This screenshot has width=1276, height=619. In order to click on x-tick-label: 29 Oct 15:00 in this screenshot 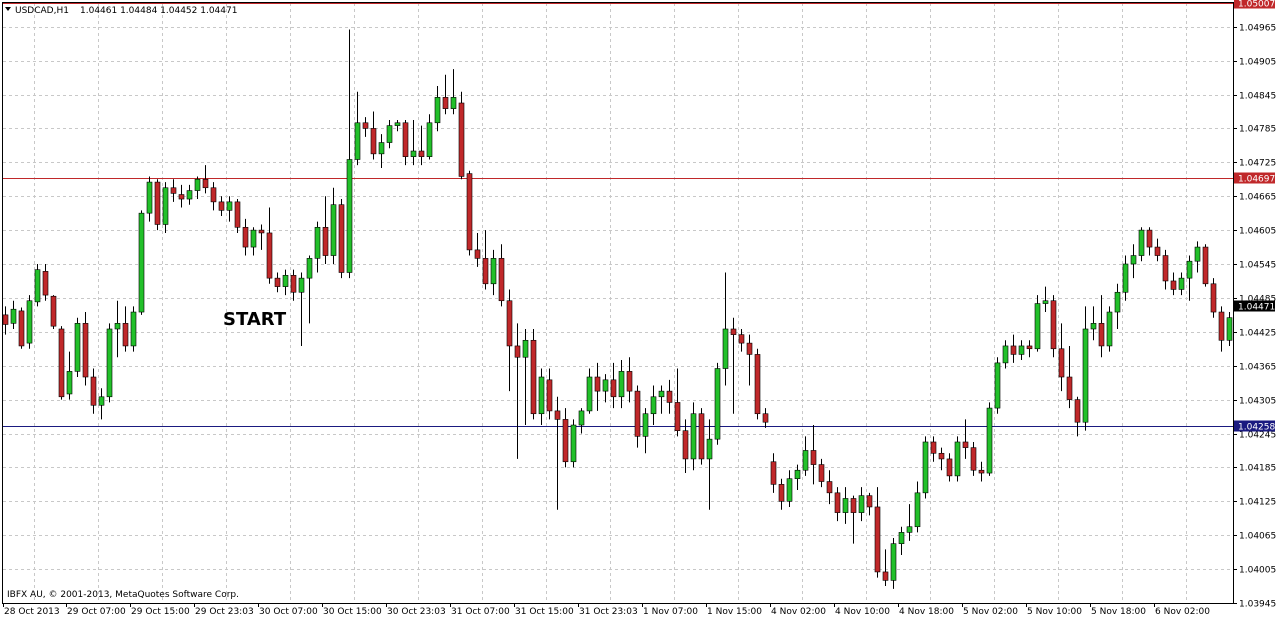, I will do `click(160, 612)`.